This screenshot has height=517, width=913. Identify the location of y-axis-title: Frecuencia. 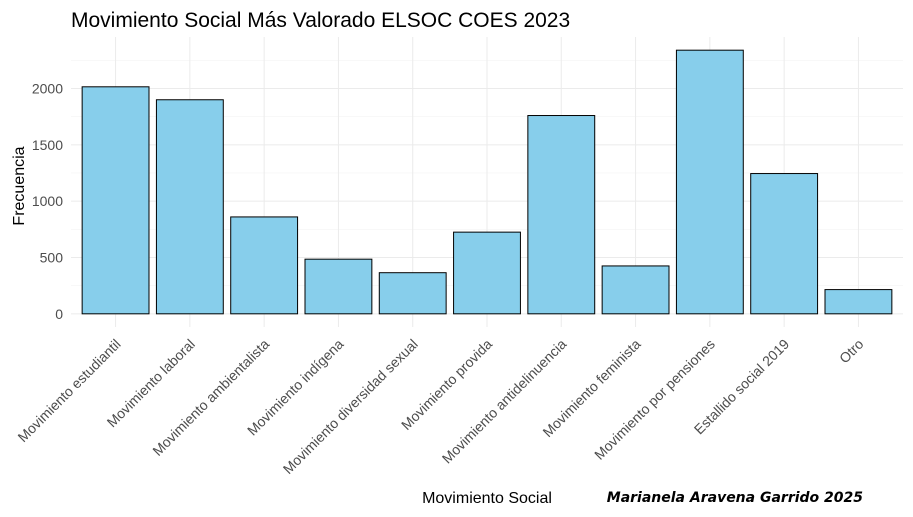
(19, 185).